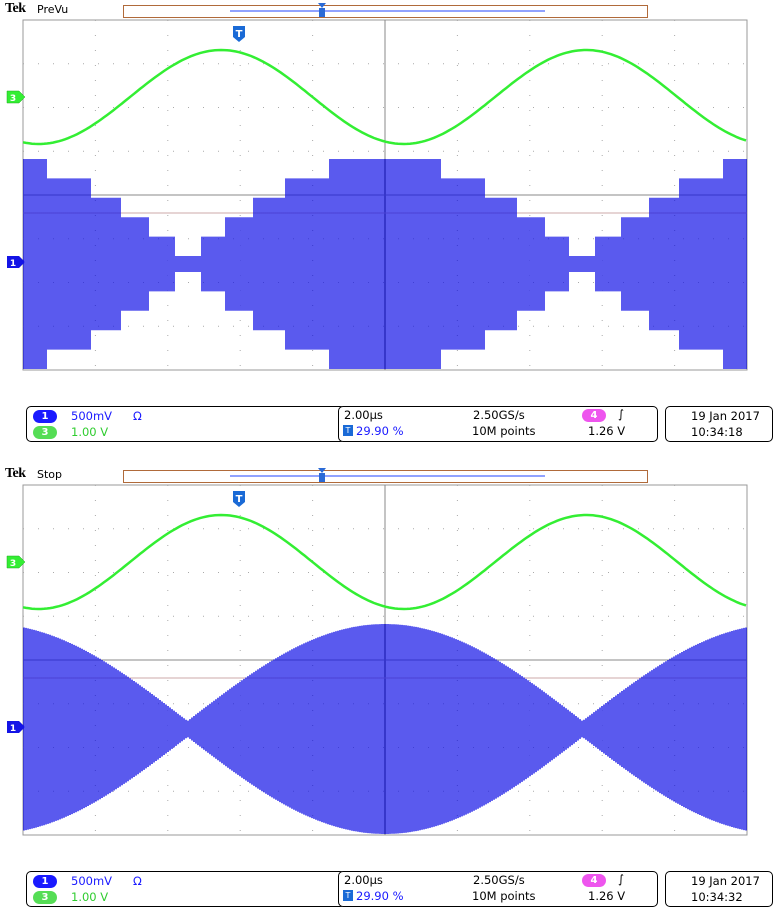 The height and width of the screenshot is (924, 775). Describe the element at coordinates (50, 474) in the screenshot. I see `acquisition-state: Stop` at that location.